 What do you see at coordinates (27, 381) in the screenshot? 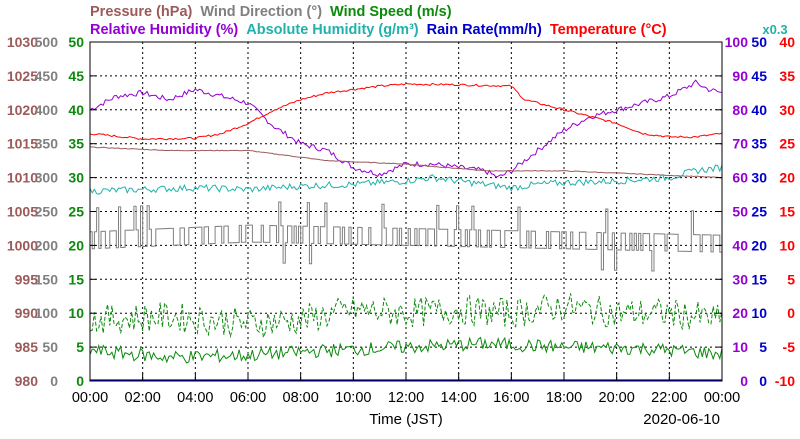
I see `y-tick-label-pressure: 980` at bounding box center [27, 381].